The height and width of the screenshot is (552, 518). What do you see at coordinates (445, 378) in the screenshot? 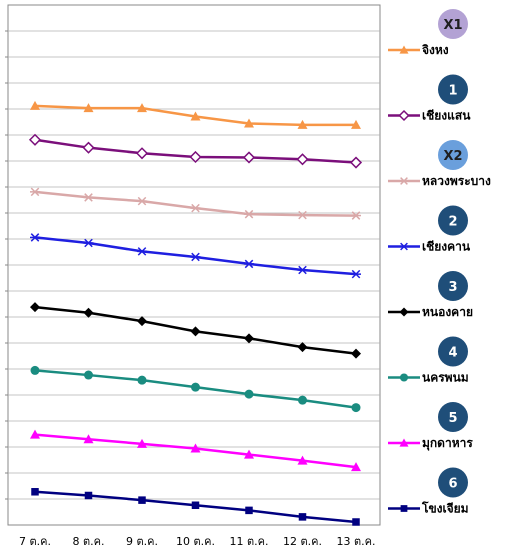
I see `legend-label: นครพนม` at bounding box center [445, 378].